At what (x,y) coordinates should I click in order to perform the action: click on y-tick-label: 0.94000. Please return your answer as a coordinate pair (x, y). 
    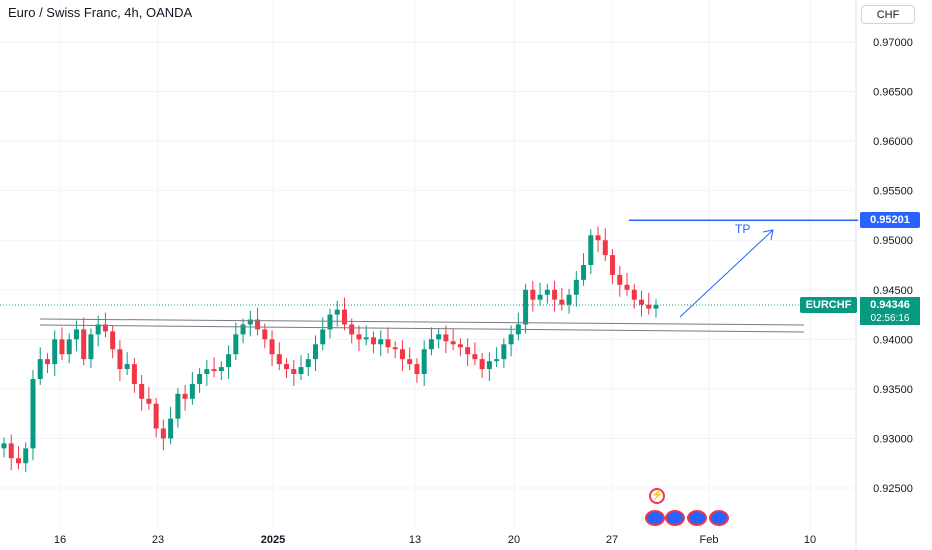
    Looking at the image, I should click on (893, 340).